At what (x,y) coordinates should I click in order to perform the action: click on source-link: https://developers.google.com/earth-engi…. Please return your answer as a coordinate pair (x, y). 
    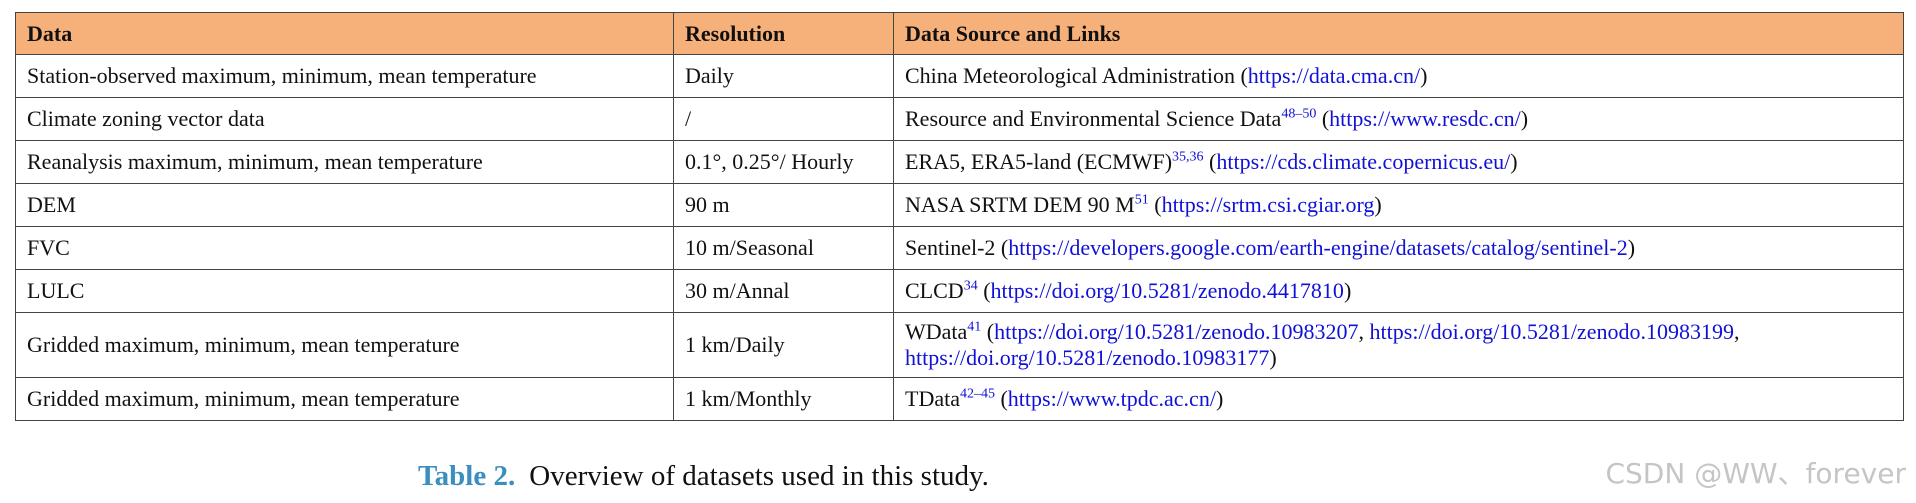
    Looking at the image, I should click on (1318, 247).